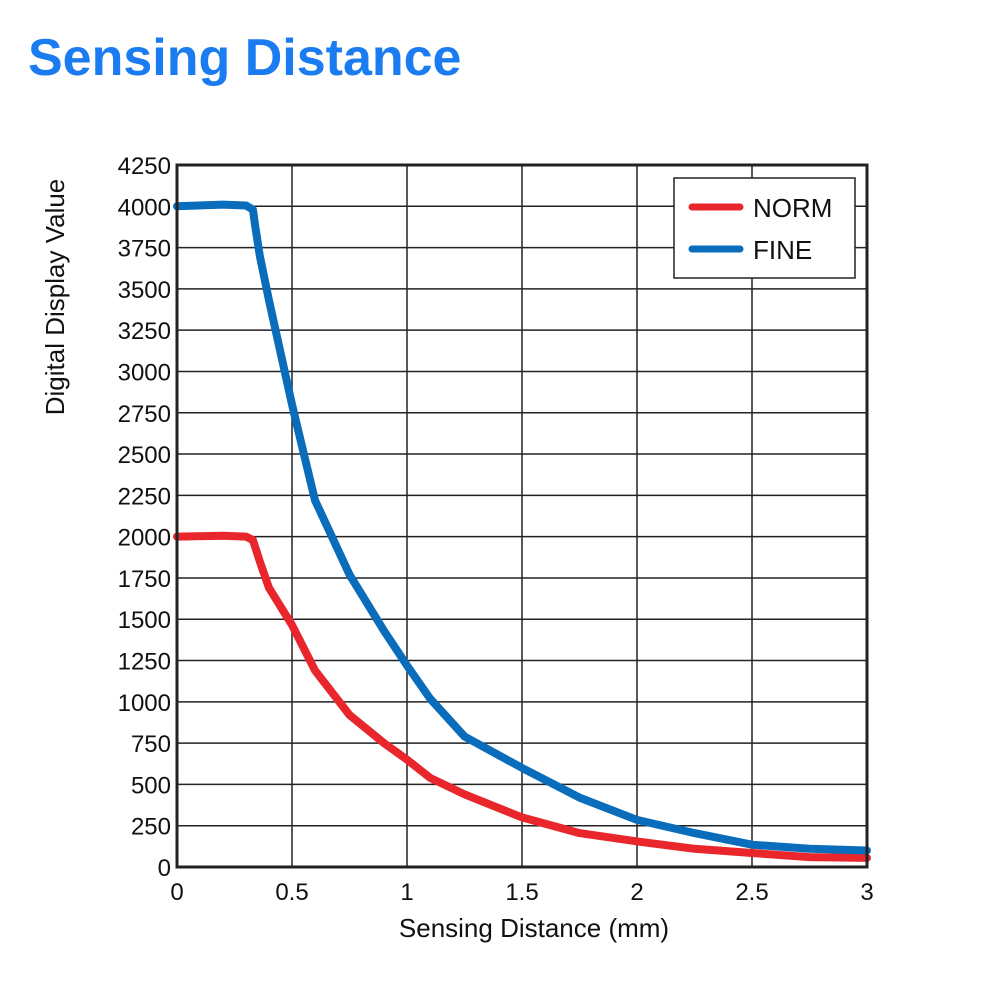 The width and height of the screenshot is (1000, 1000). What do you see at coordinates (144, 662) in the screenshot?
I see `y-tick-label: 1250` at bounding box center [144, 662].